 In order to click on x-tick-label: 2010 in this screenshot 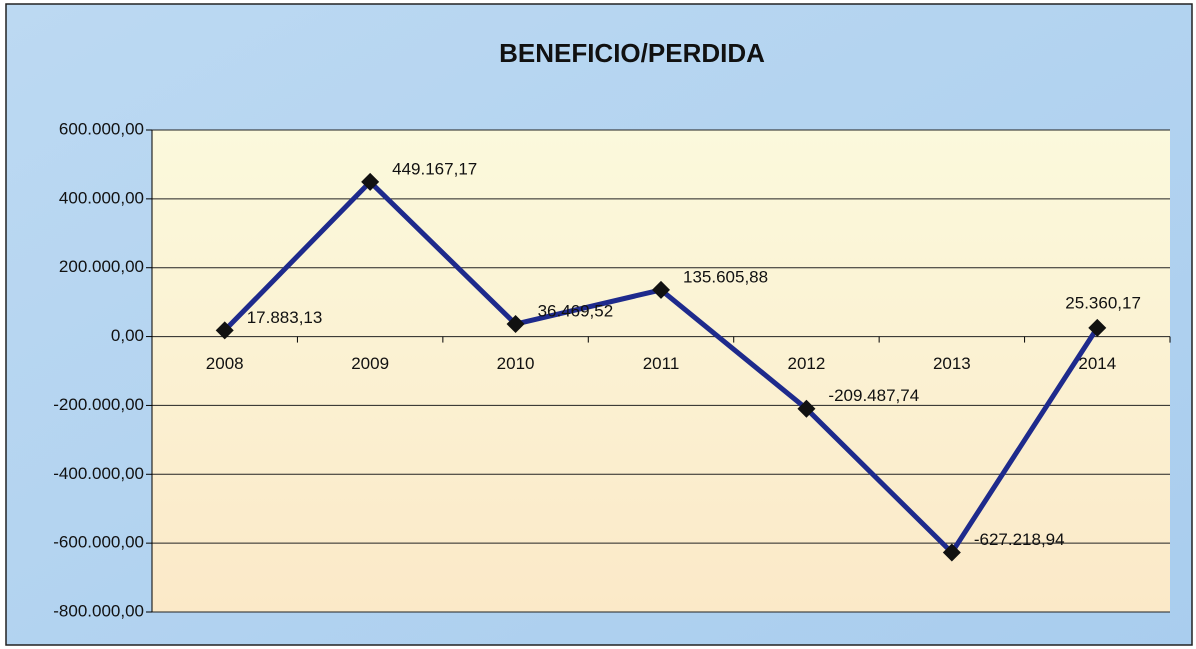, I will do `click(516, 363)`.